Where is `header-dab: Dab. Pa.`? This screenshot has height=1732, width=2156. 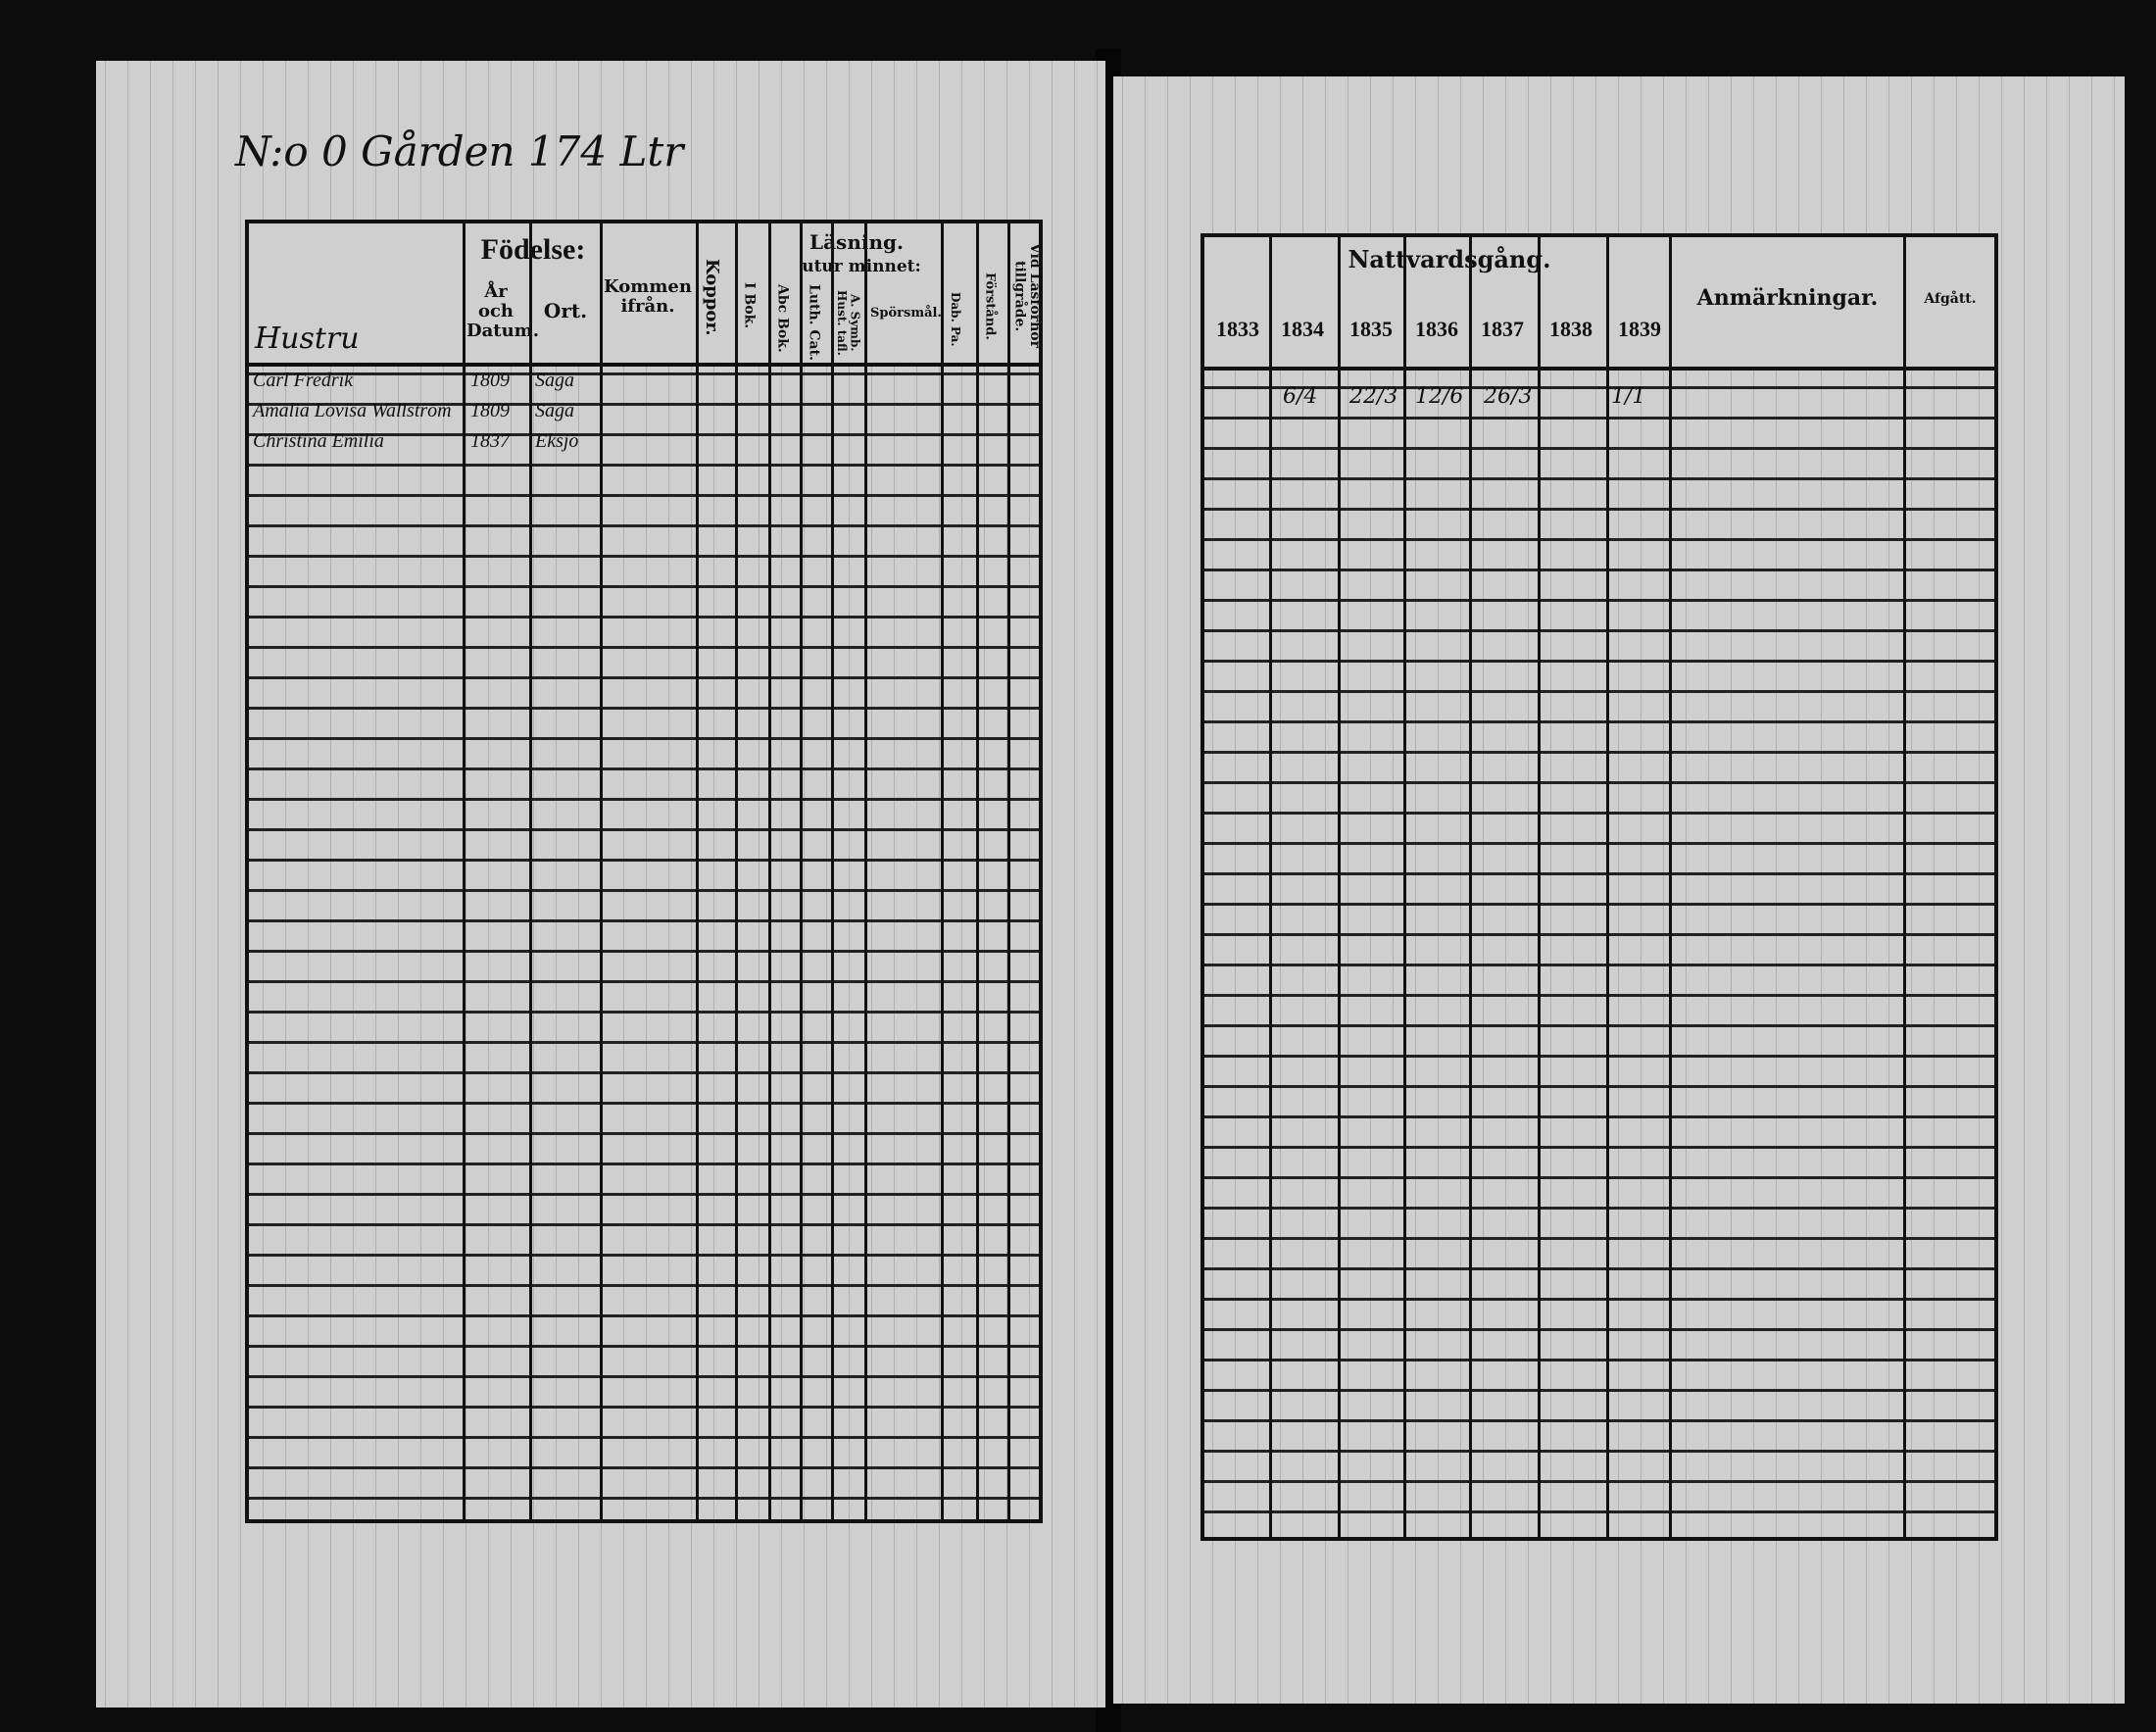 header-dab: Dab. Pa. is located at coordinates (956, 320).